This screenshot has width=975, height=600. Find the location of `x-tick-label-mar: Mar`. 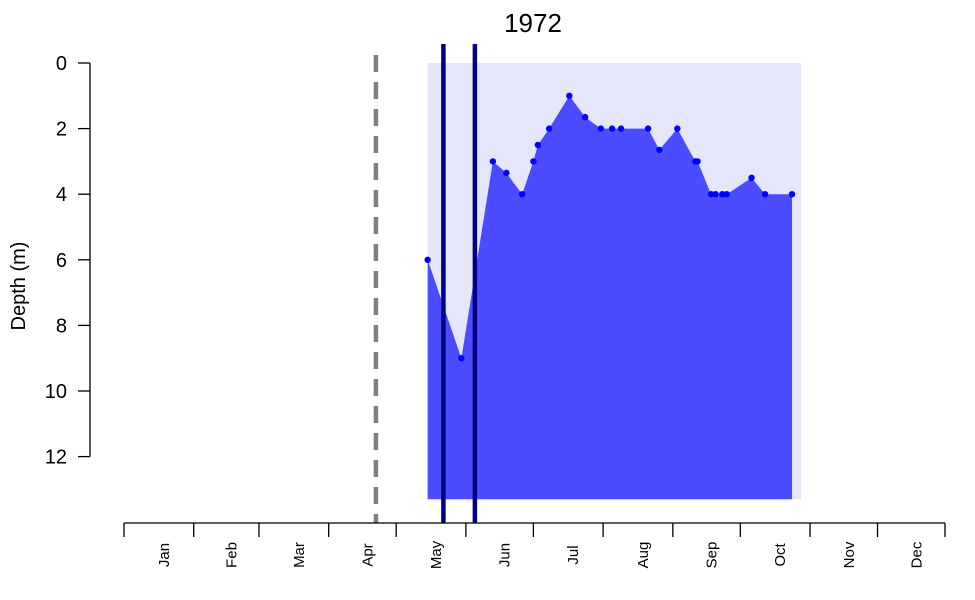

x-tick-label-mar: Mar is located at coordinates (299, 555).